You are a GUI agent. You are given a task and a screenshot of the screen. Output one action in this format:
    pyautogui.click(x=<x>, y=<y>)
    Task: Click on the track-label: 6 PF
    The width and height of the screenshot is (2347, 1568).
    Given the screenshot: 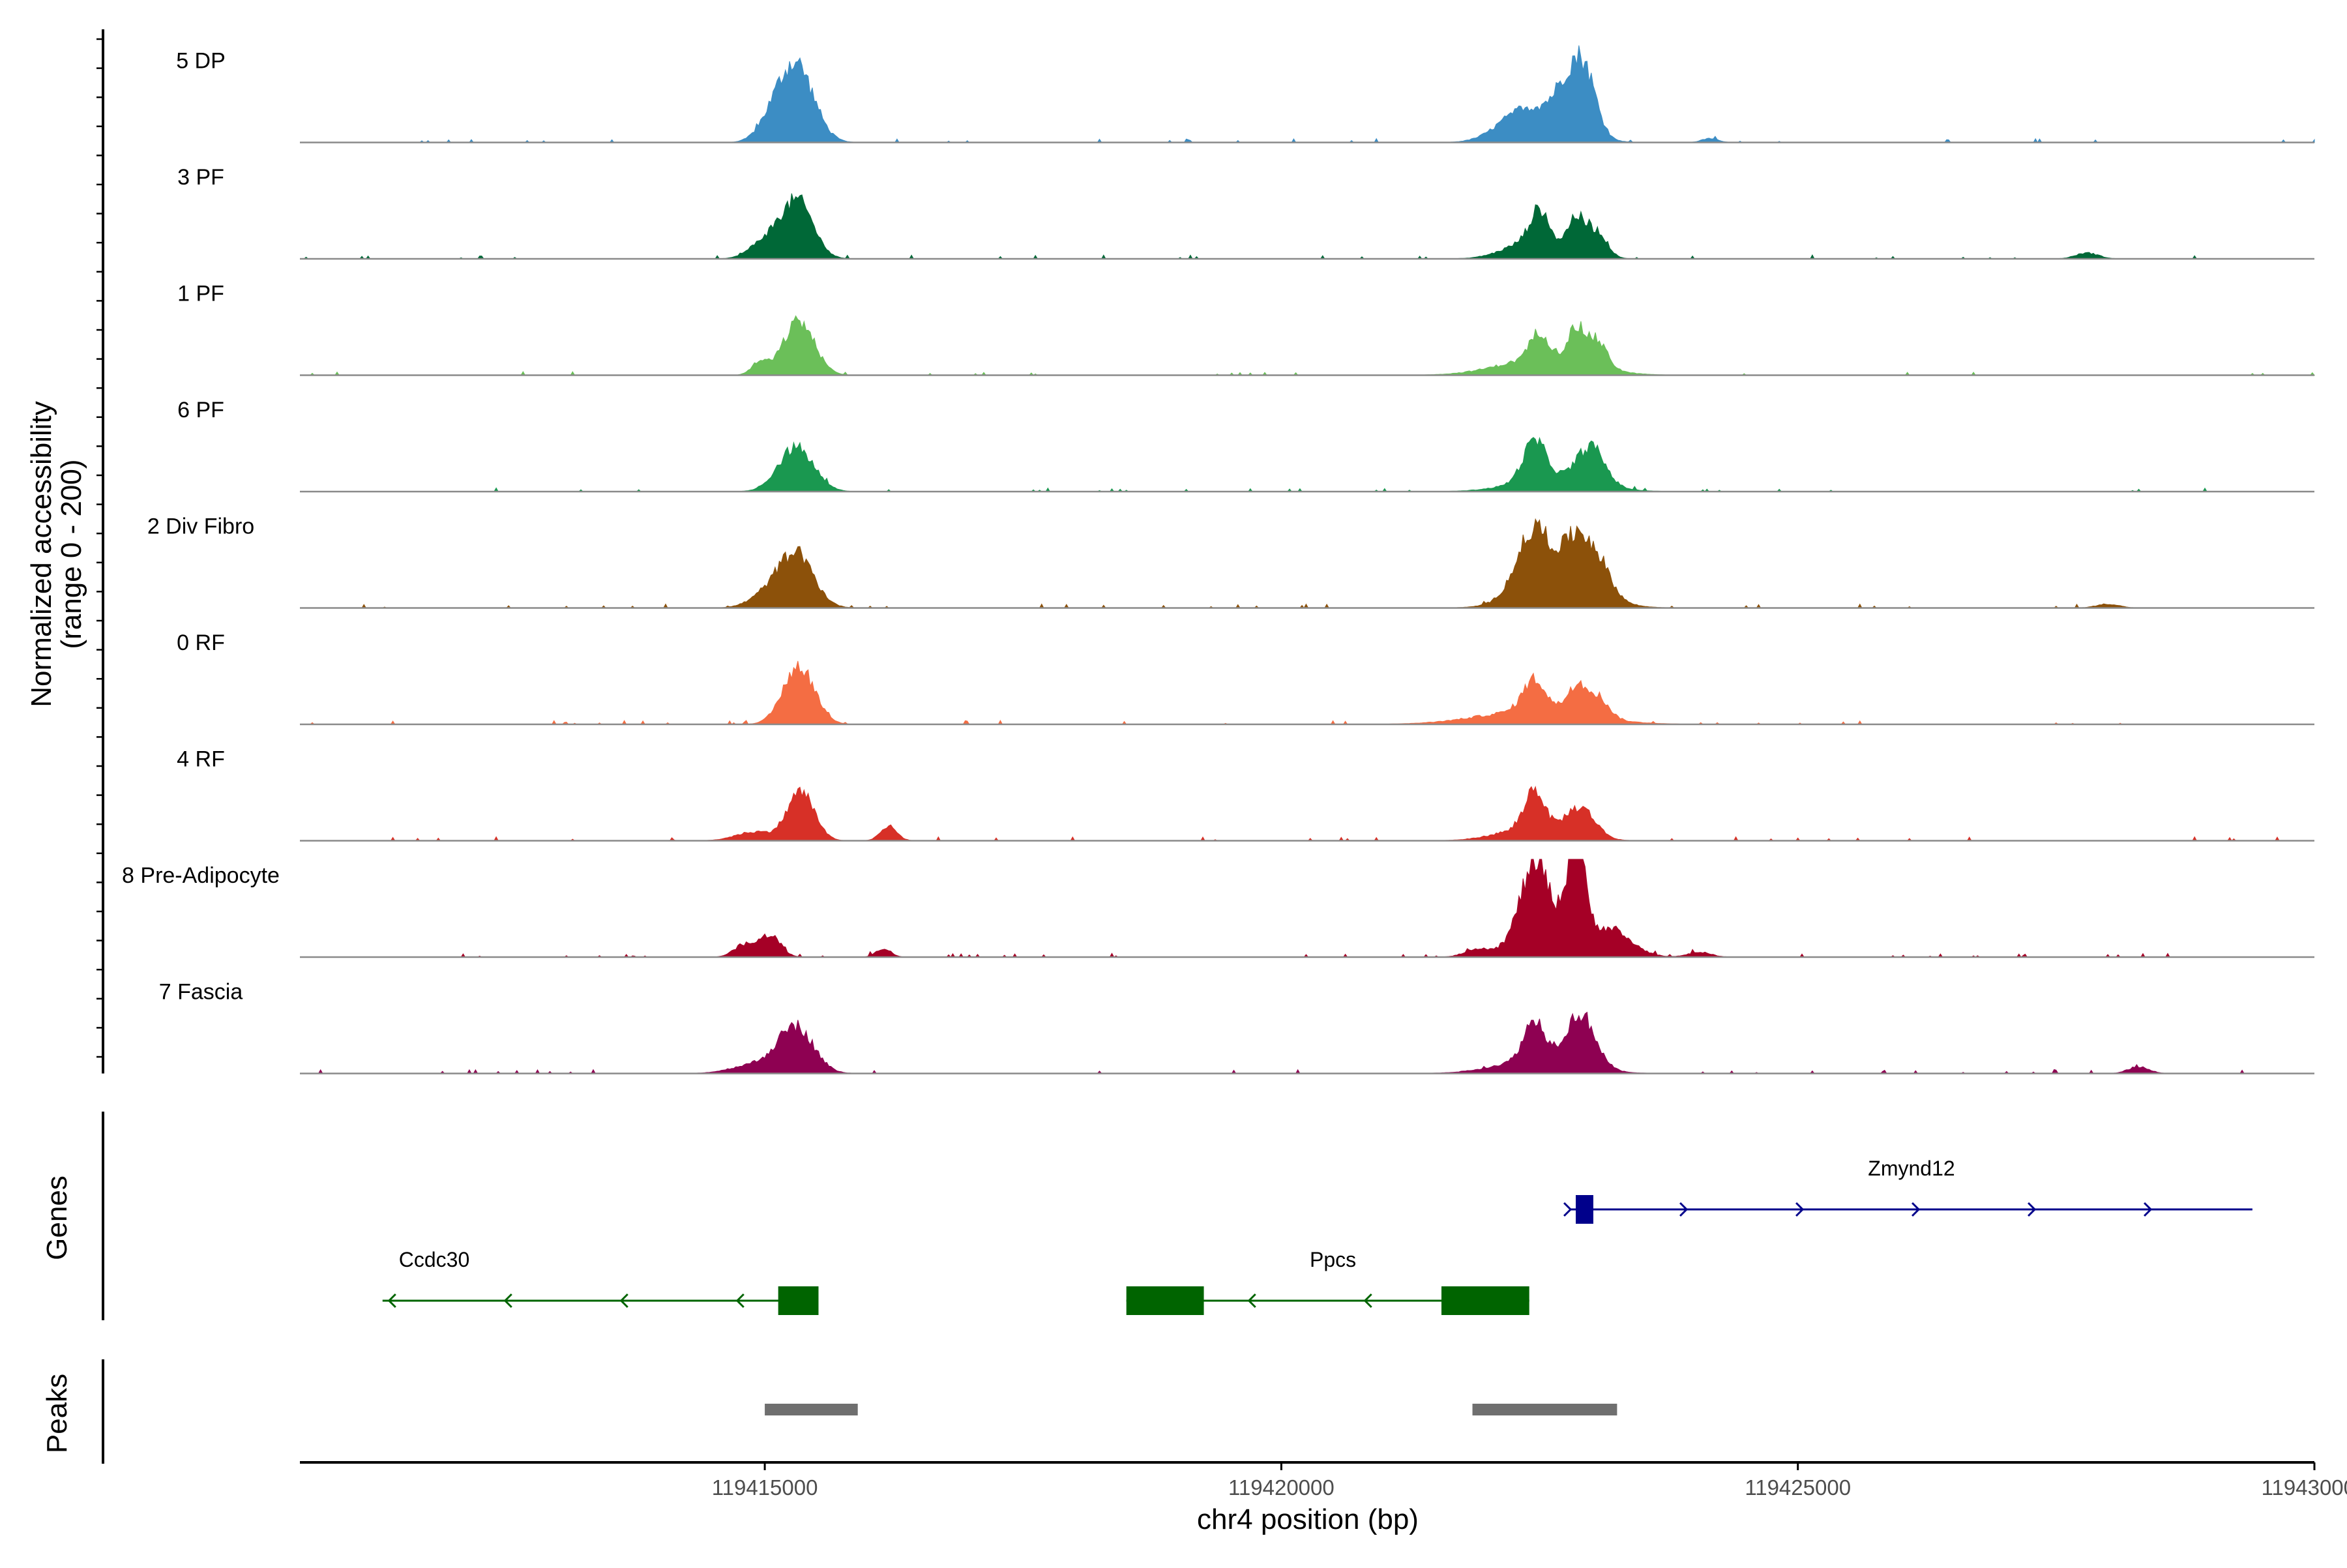 What is the action you would take?
    pyautogui.click(x=200, y=410)
    